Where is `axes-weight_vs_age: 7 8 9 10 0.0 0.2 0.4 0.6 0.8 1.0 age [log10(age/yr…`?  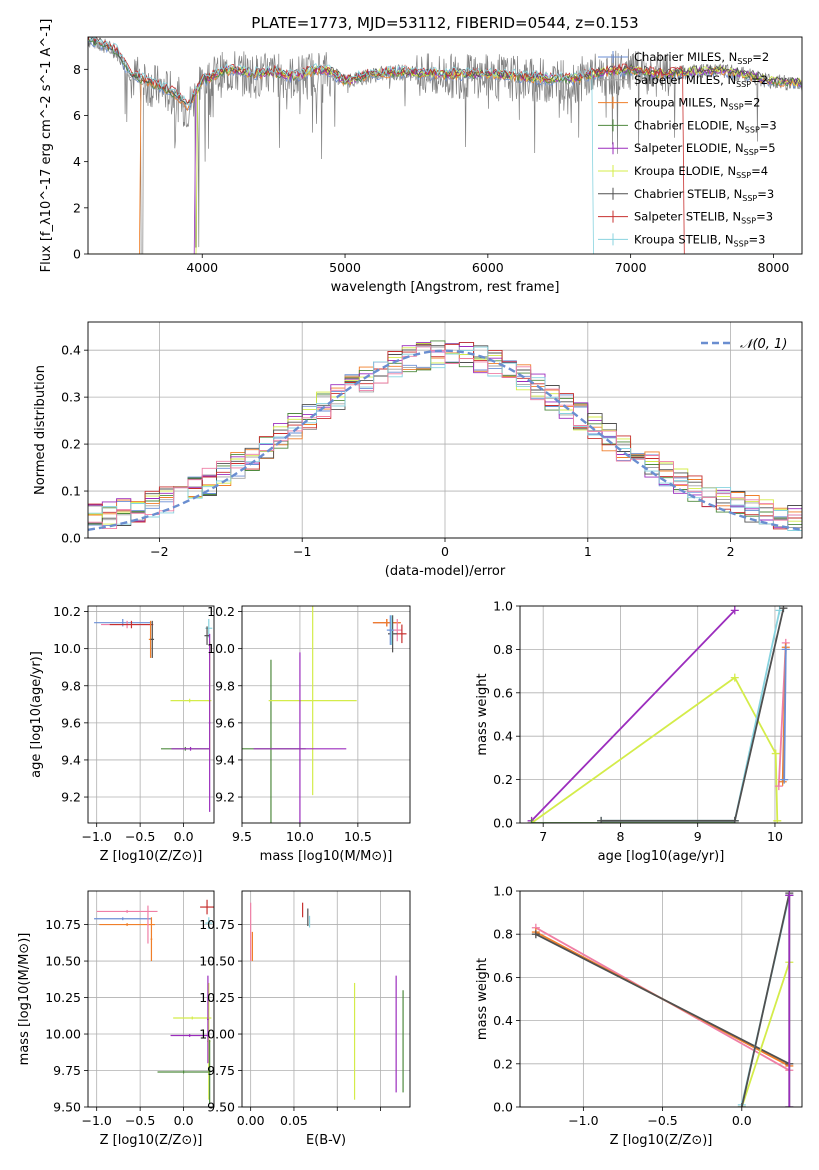 axes-weight_vs_age: 7 8 9 10 0.0 0.2 0.4 0.6 0.8 1.0 age [log10(age/yr… is located at coordinates (639, 731).